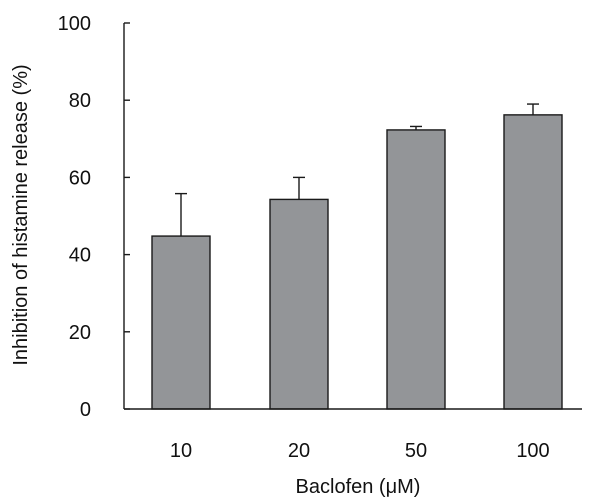  What do you see at coordinates (416, 451) in the screenshot?
I see `x-tick-label: 50` at bounding box center [416, 451].